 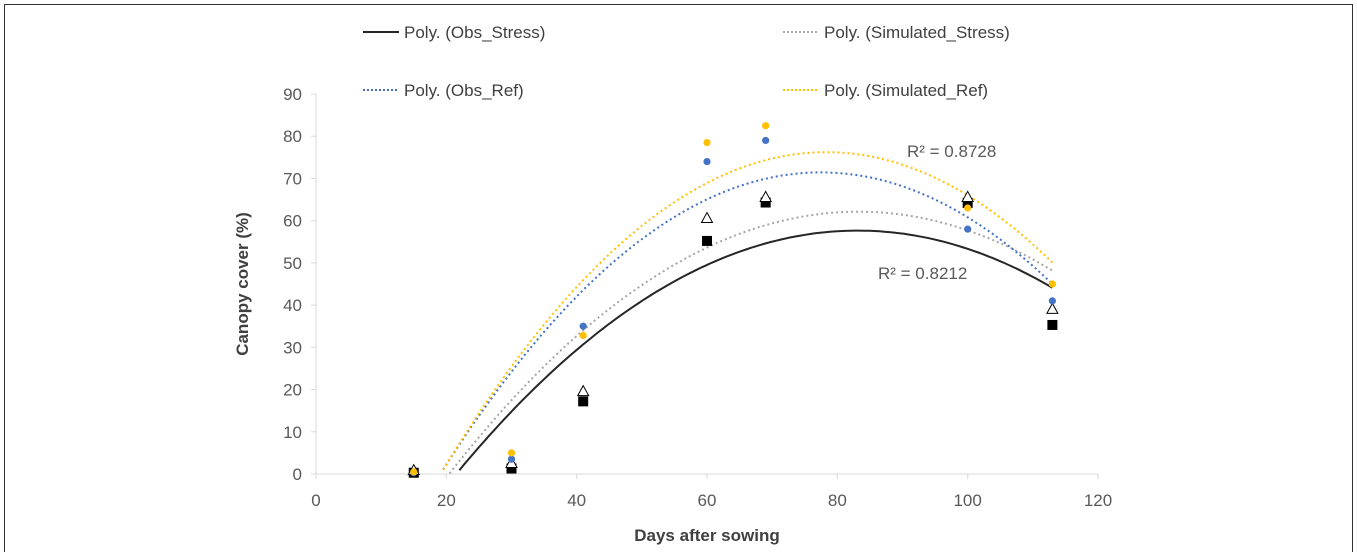 What do you see at coordinates (292, 221) in the screenshot?
I see `y-tick-label: 60` at bounding box center [292, 221].